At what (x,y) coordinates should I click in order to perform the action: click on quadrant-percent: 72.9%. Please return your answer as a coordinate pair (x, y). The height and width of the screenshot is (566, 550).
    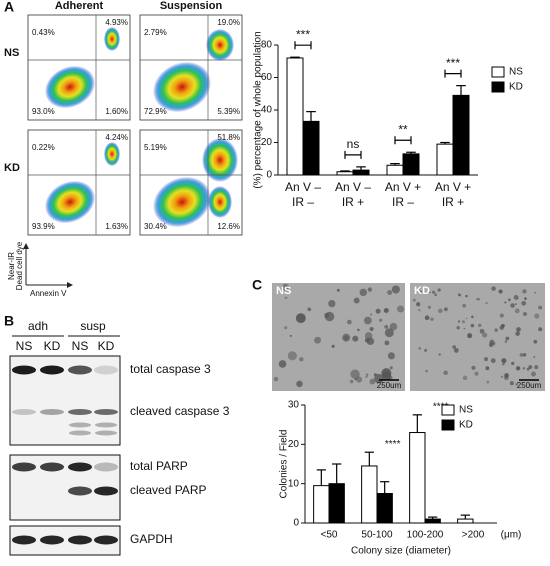
    Looking at the image, I should click on (155, 111).